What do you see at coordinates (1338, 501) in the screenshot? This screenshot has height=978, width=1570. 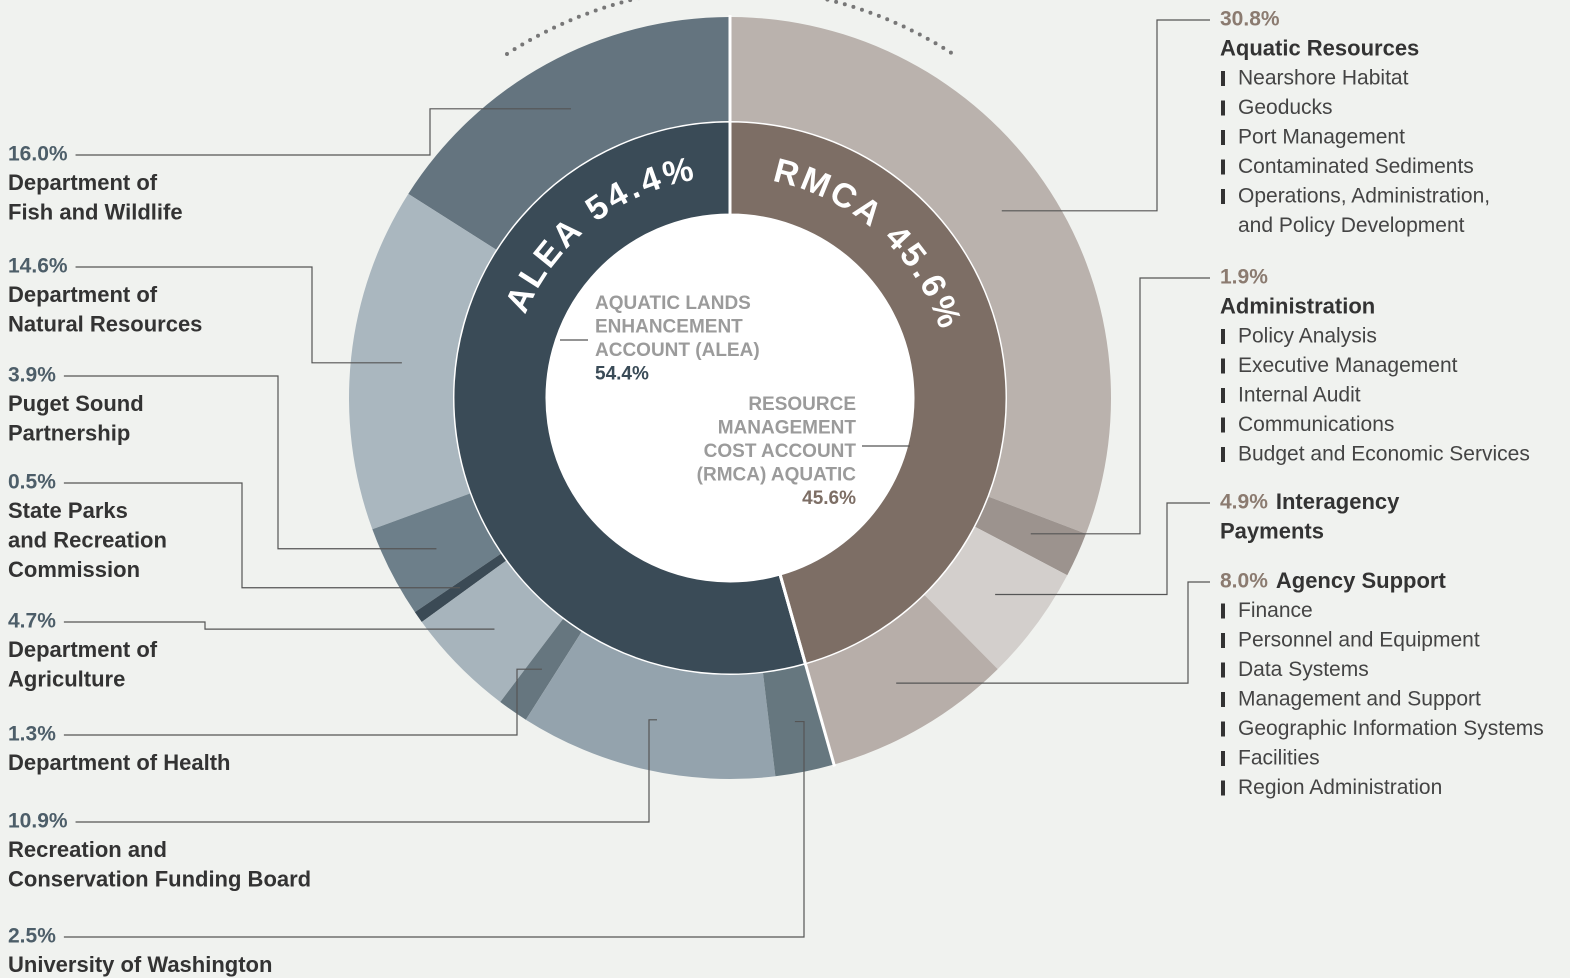 I see `category-label: Interagency` at bounding box center [1338, 501].